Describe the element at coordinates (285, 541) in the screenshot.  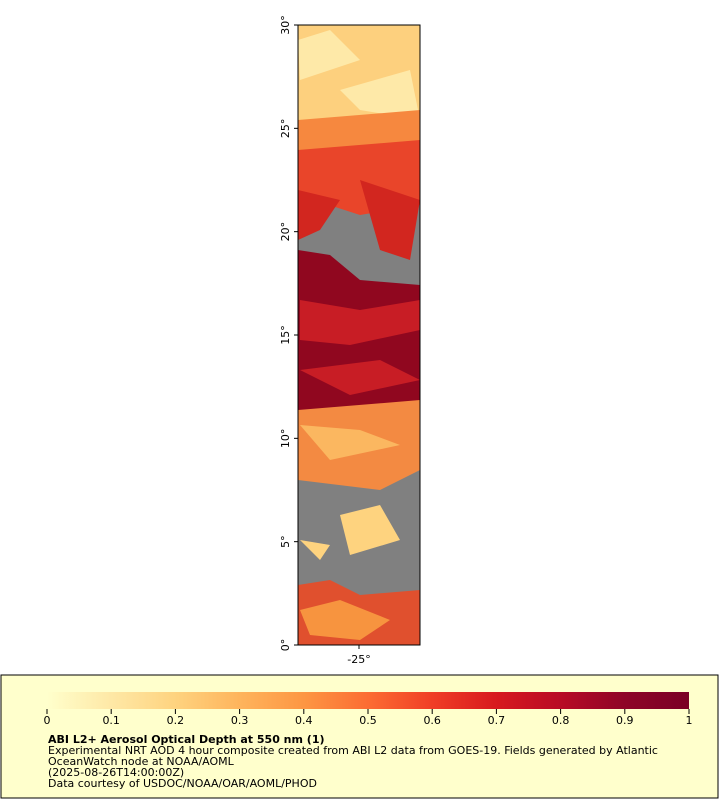
I see `y-tick-label: 5°` at that location.